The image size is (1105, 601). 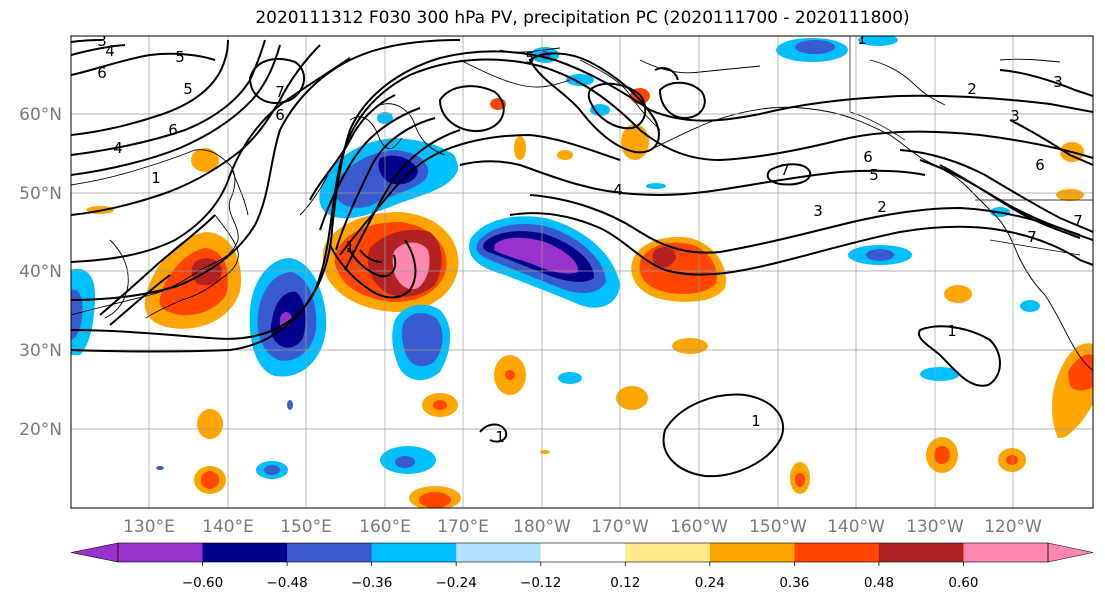 What do you see at coordinates (288, 317) in the screenshot?
I see `shade-150e-negative` at bounding box center [288, 317].